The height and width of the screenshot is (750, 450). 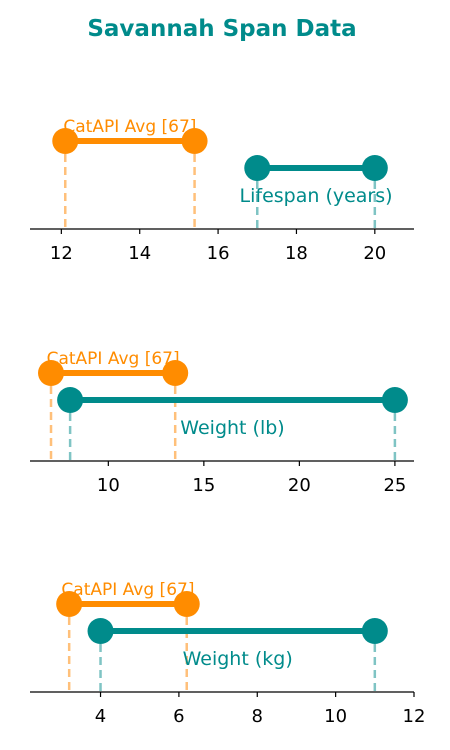 What do you see at coordinates (218, 253) in the screenshot?
I see `x-tick-label: 16` at bounding box center [218, 253].